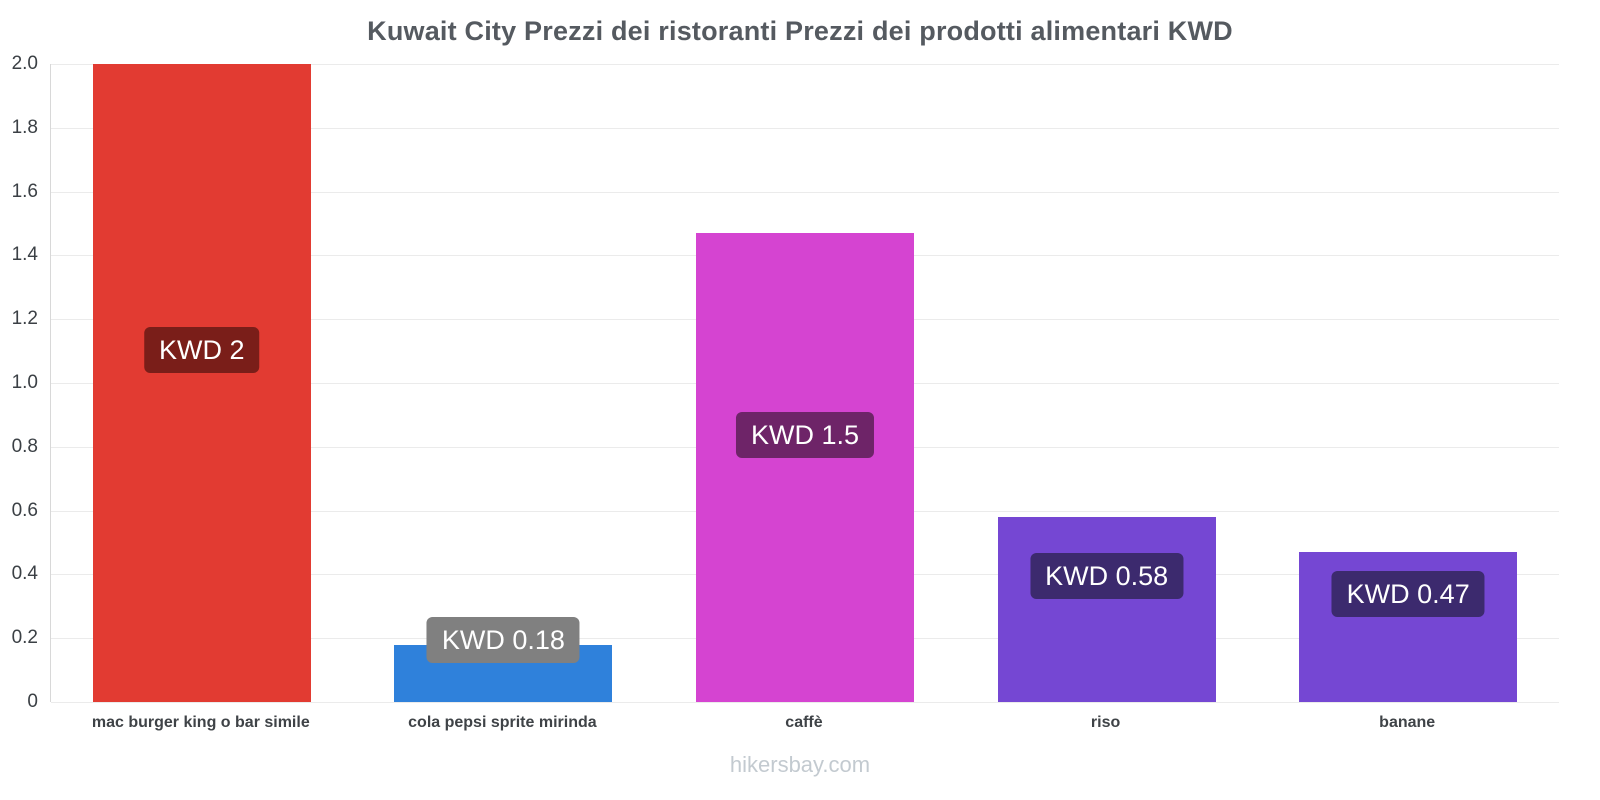 The width and height of the screenshot is (1600, 800). Describe the element at coordinates (24, 638) in the screenshot. I see `y-tick-label: 0.2` at that location.